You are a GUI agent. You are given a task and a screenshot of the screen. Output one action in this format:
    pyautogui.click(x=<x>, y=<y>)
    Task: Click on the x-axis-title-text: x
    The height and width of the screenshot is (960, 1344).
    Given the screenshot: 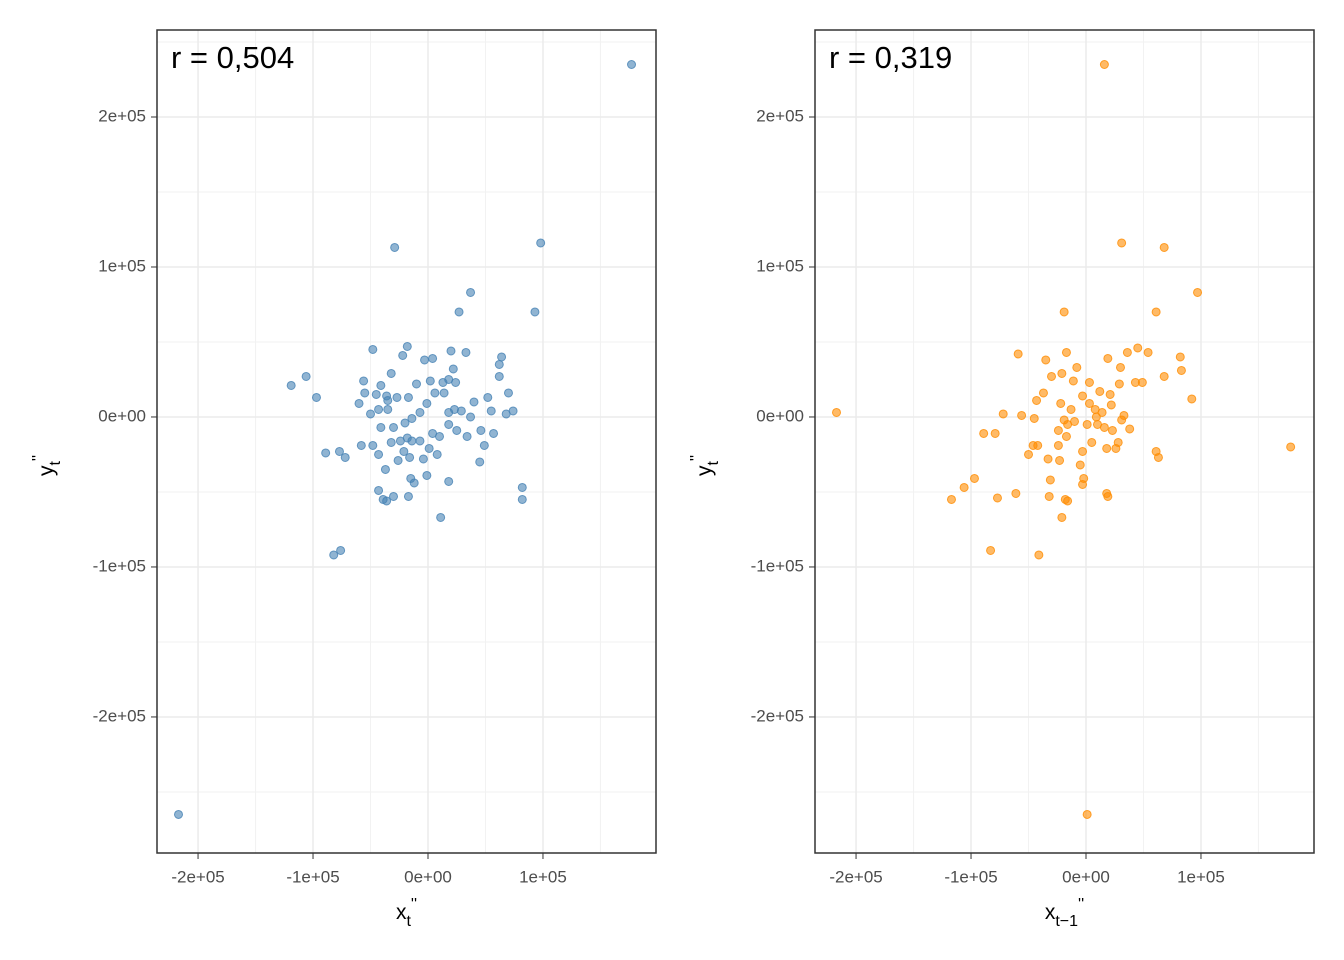 What is the action you would take?
    pyautogui.click(x=1050, y=912)
    